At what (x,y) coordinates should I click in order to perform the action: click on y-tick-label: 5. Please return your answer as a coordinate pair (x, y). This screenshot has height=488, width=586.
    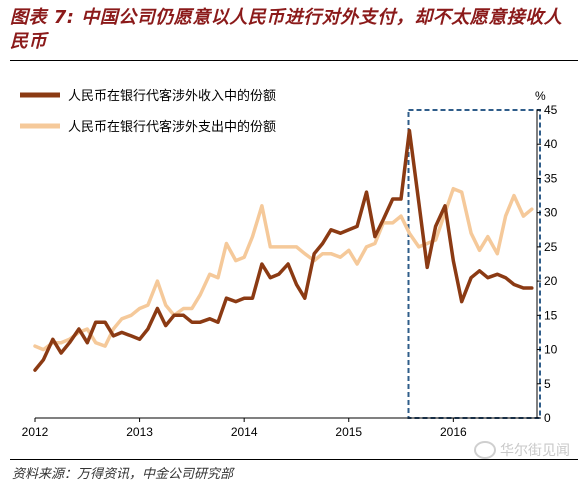
    Looking at the image, I should click on (547, 384).